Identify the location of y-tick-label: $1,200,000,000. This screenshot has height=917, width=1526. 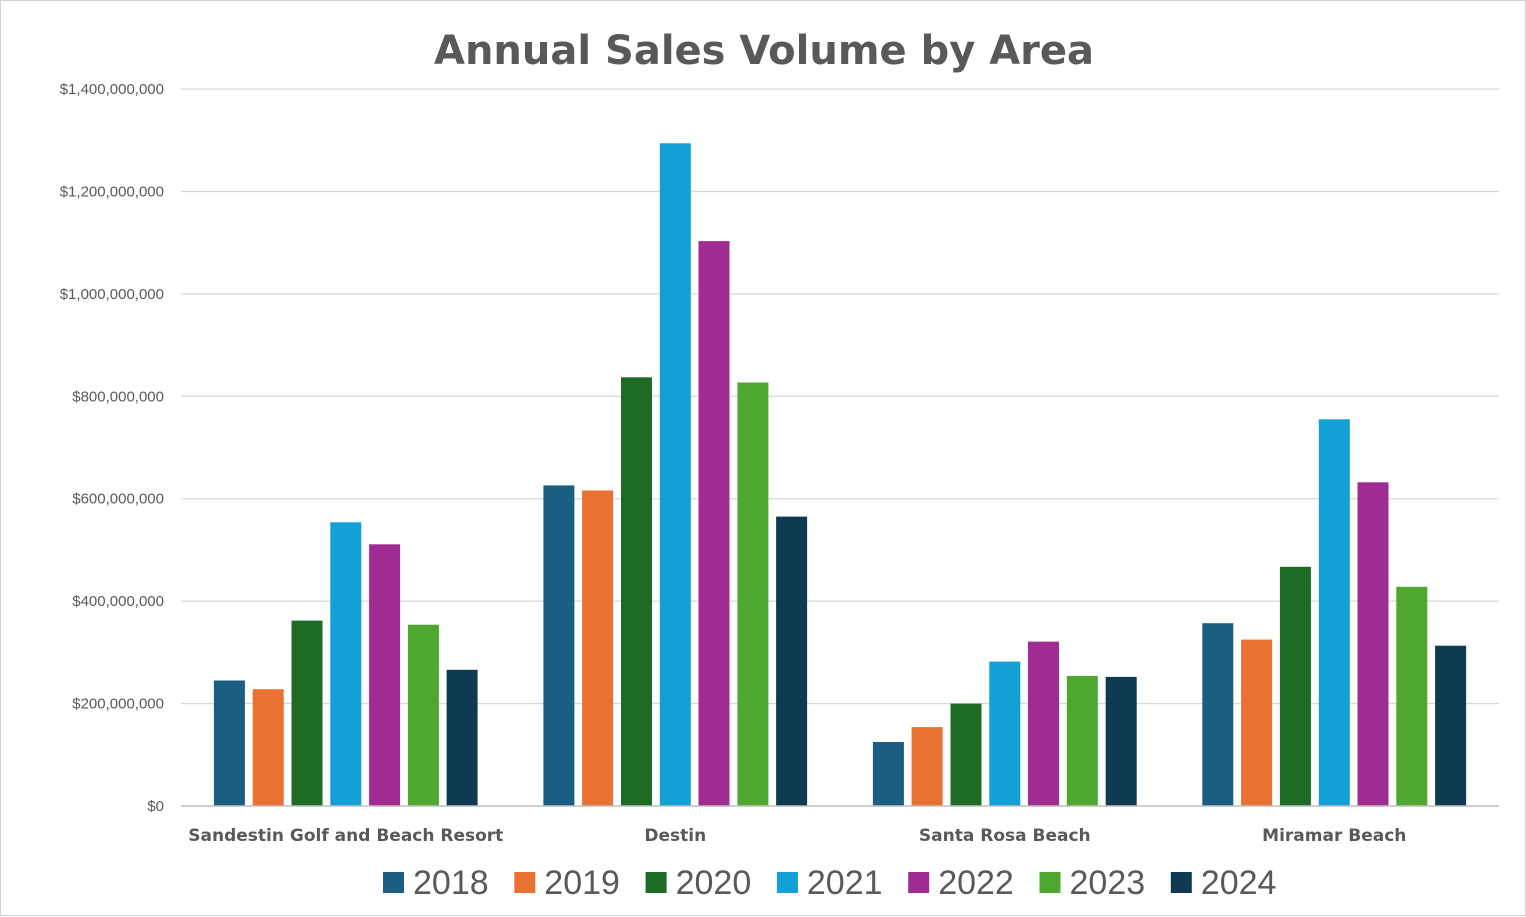
(112, 191).